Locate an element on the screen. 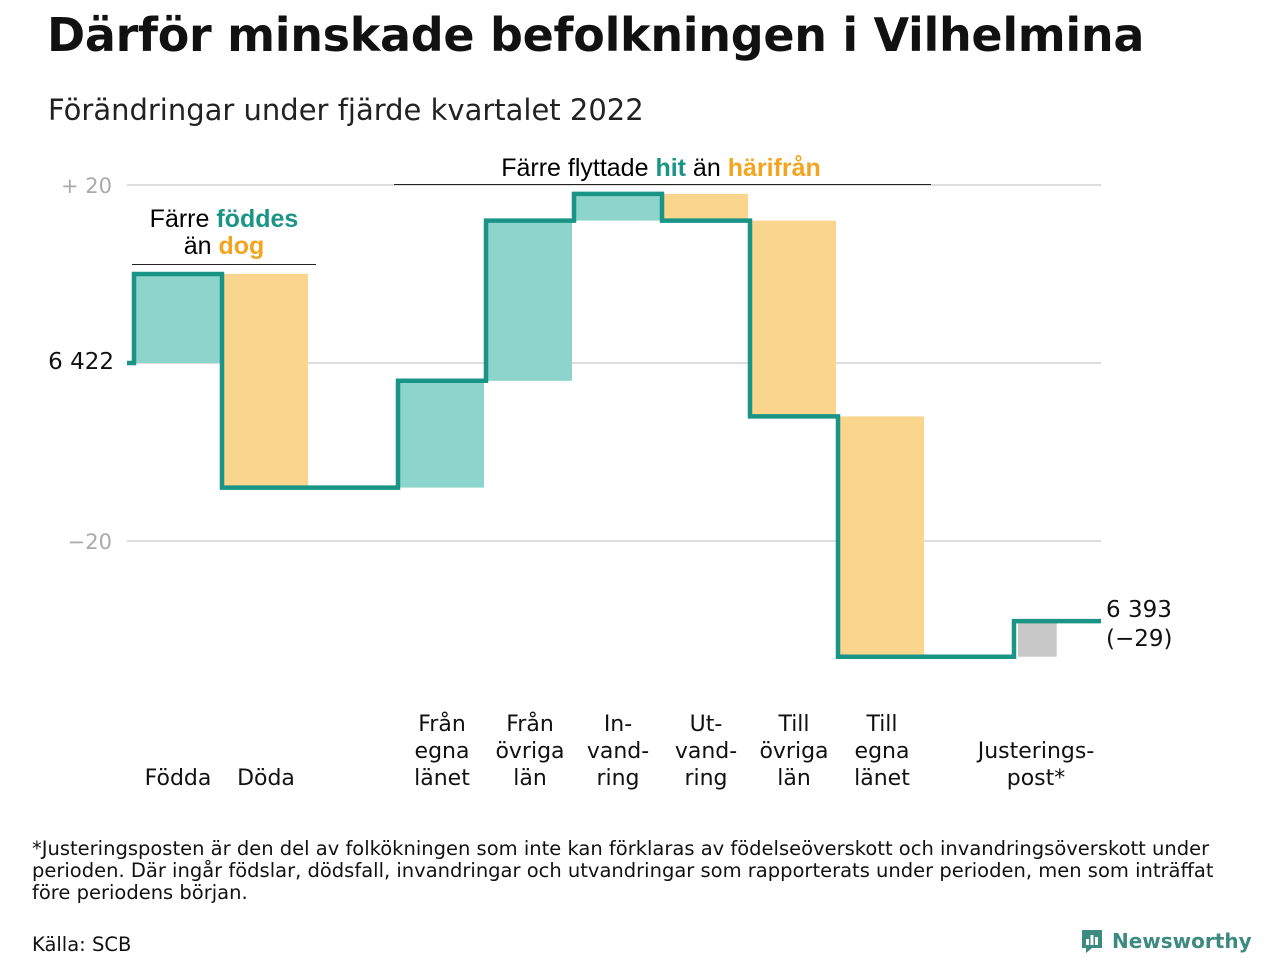 This screenshot has height=960, width=1280. x-category-label: Födda is located at coordinates (178, 778).